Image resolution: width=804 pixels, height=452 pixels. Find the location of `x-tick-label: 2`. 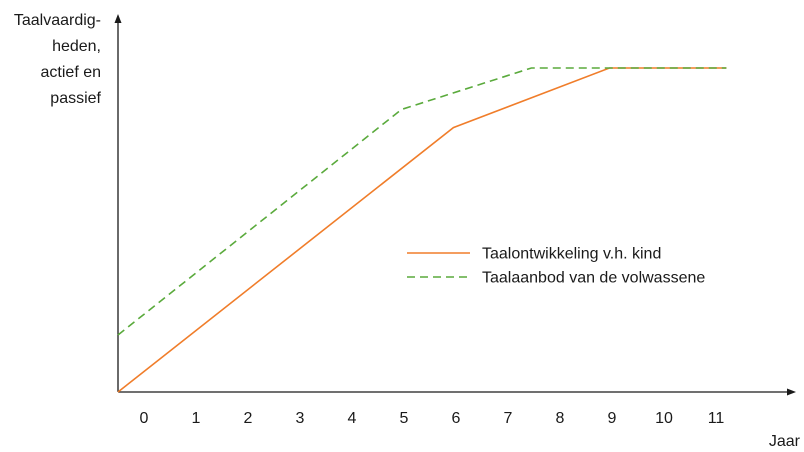

x-tick-label: 2 is located at coordinates (248, 418).